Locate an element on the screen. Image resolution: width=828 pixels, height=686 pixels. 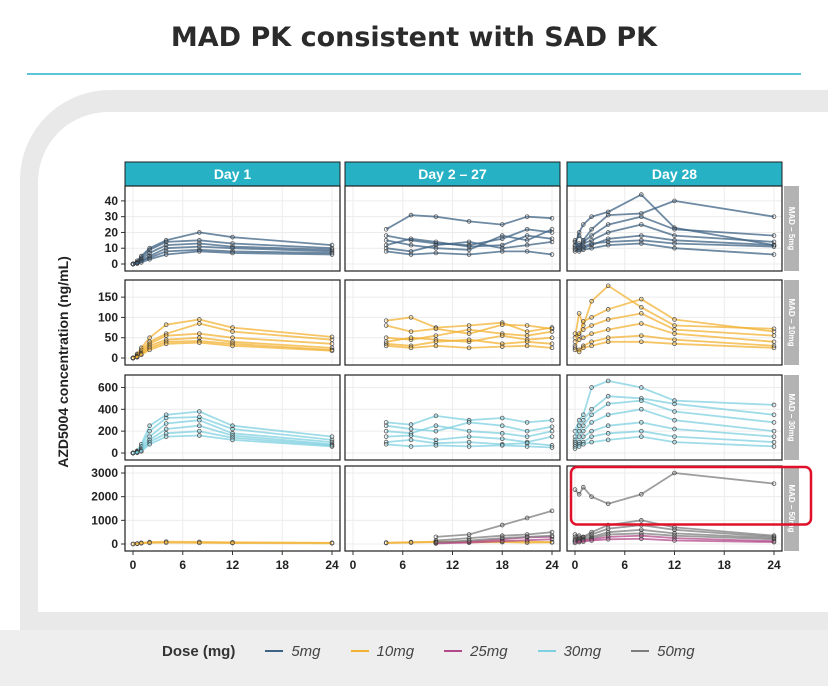
x-tick-label: 18 is located at coordinates (725, 565).